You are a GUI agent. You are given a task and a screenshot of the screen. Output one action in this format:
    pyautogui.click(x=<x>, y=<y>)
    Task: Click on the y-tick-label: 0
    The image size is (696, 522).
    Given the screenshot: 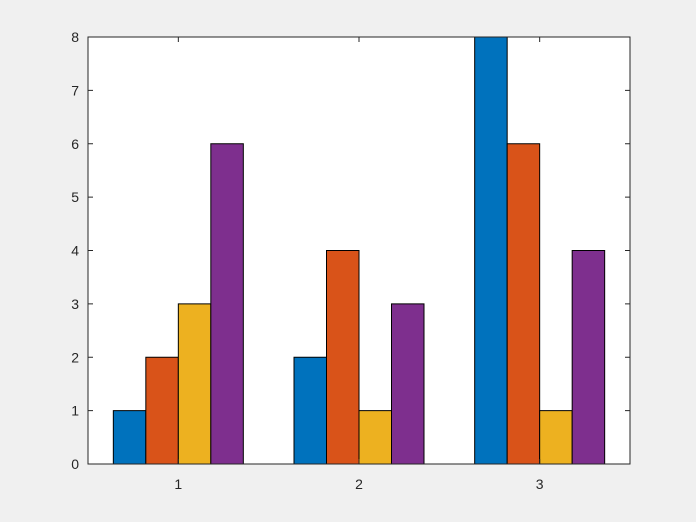 What is the action you would take?
    pyautogui.click(x=75, y=464)
    